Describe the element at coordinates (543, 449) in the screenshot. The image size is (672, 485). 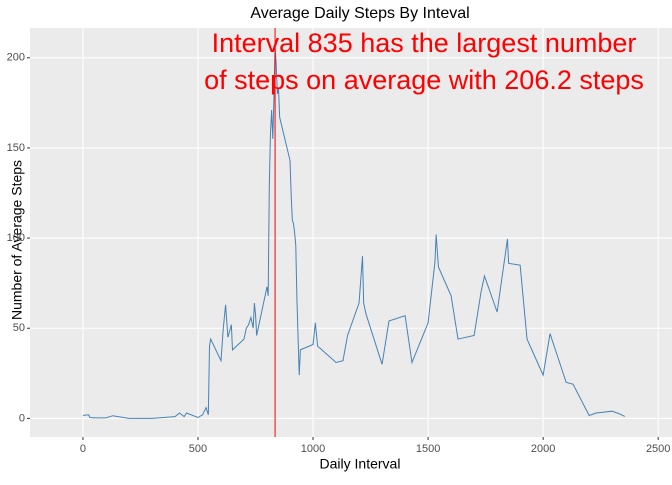
I see `x-tick-label: 2000` at that location.